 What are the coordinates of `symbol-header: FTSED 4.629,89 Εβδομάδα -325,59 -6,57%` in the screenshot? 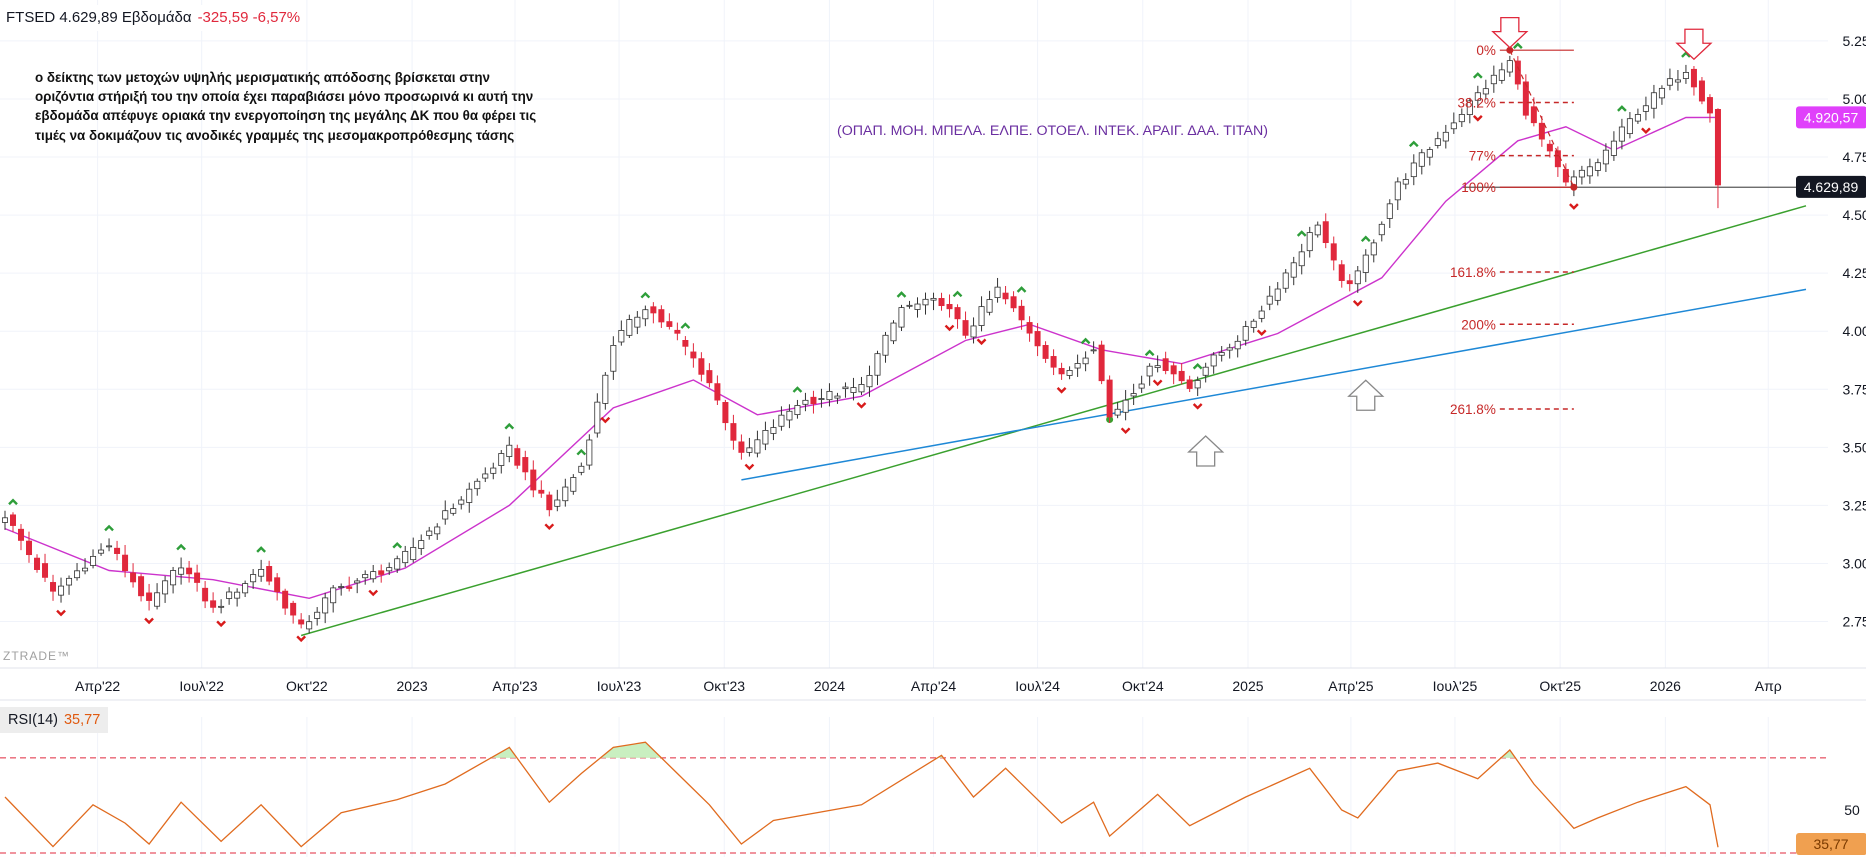 It's located at (153, 18).